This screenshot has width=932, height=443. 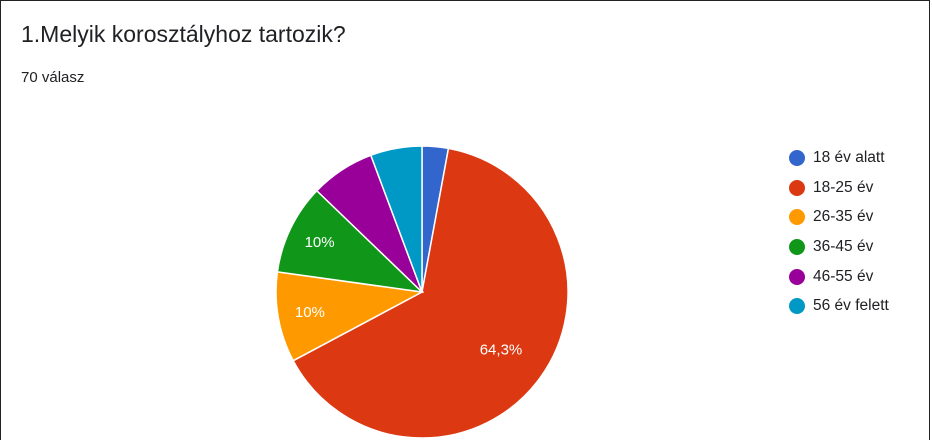 I want to click on legend-label: 18 év alatt, so click(x=849, y=158).